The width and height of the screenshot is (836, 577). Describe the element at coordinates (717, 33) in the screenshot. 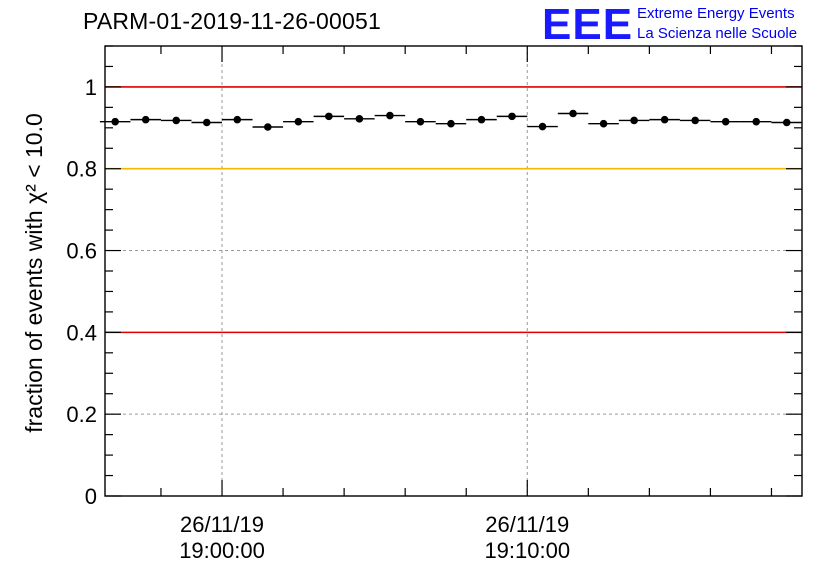

I see `logo-text-line2: La Scienza nelle Scuole` at that location.